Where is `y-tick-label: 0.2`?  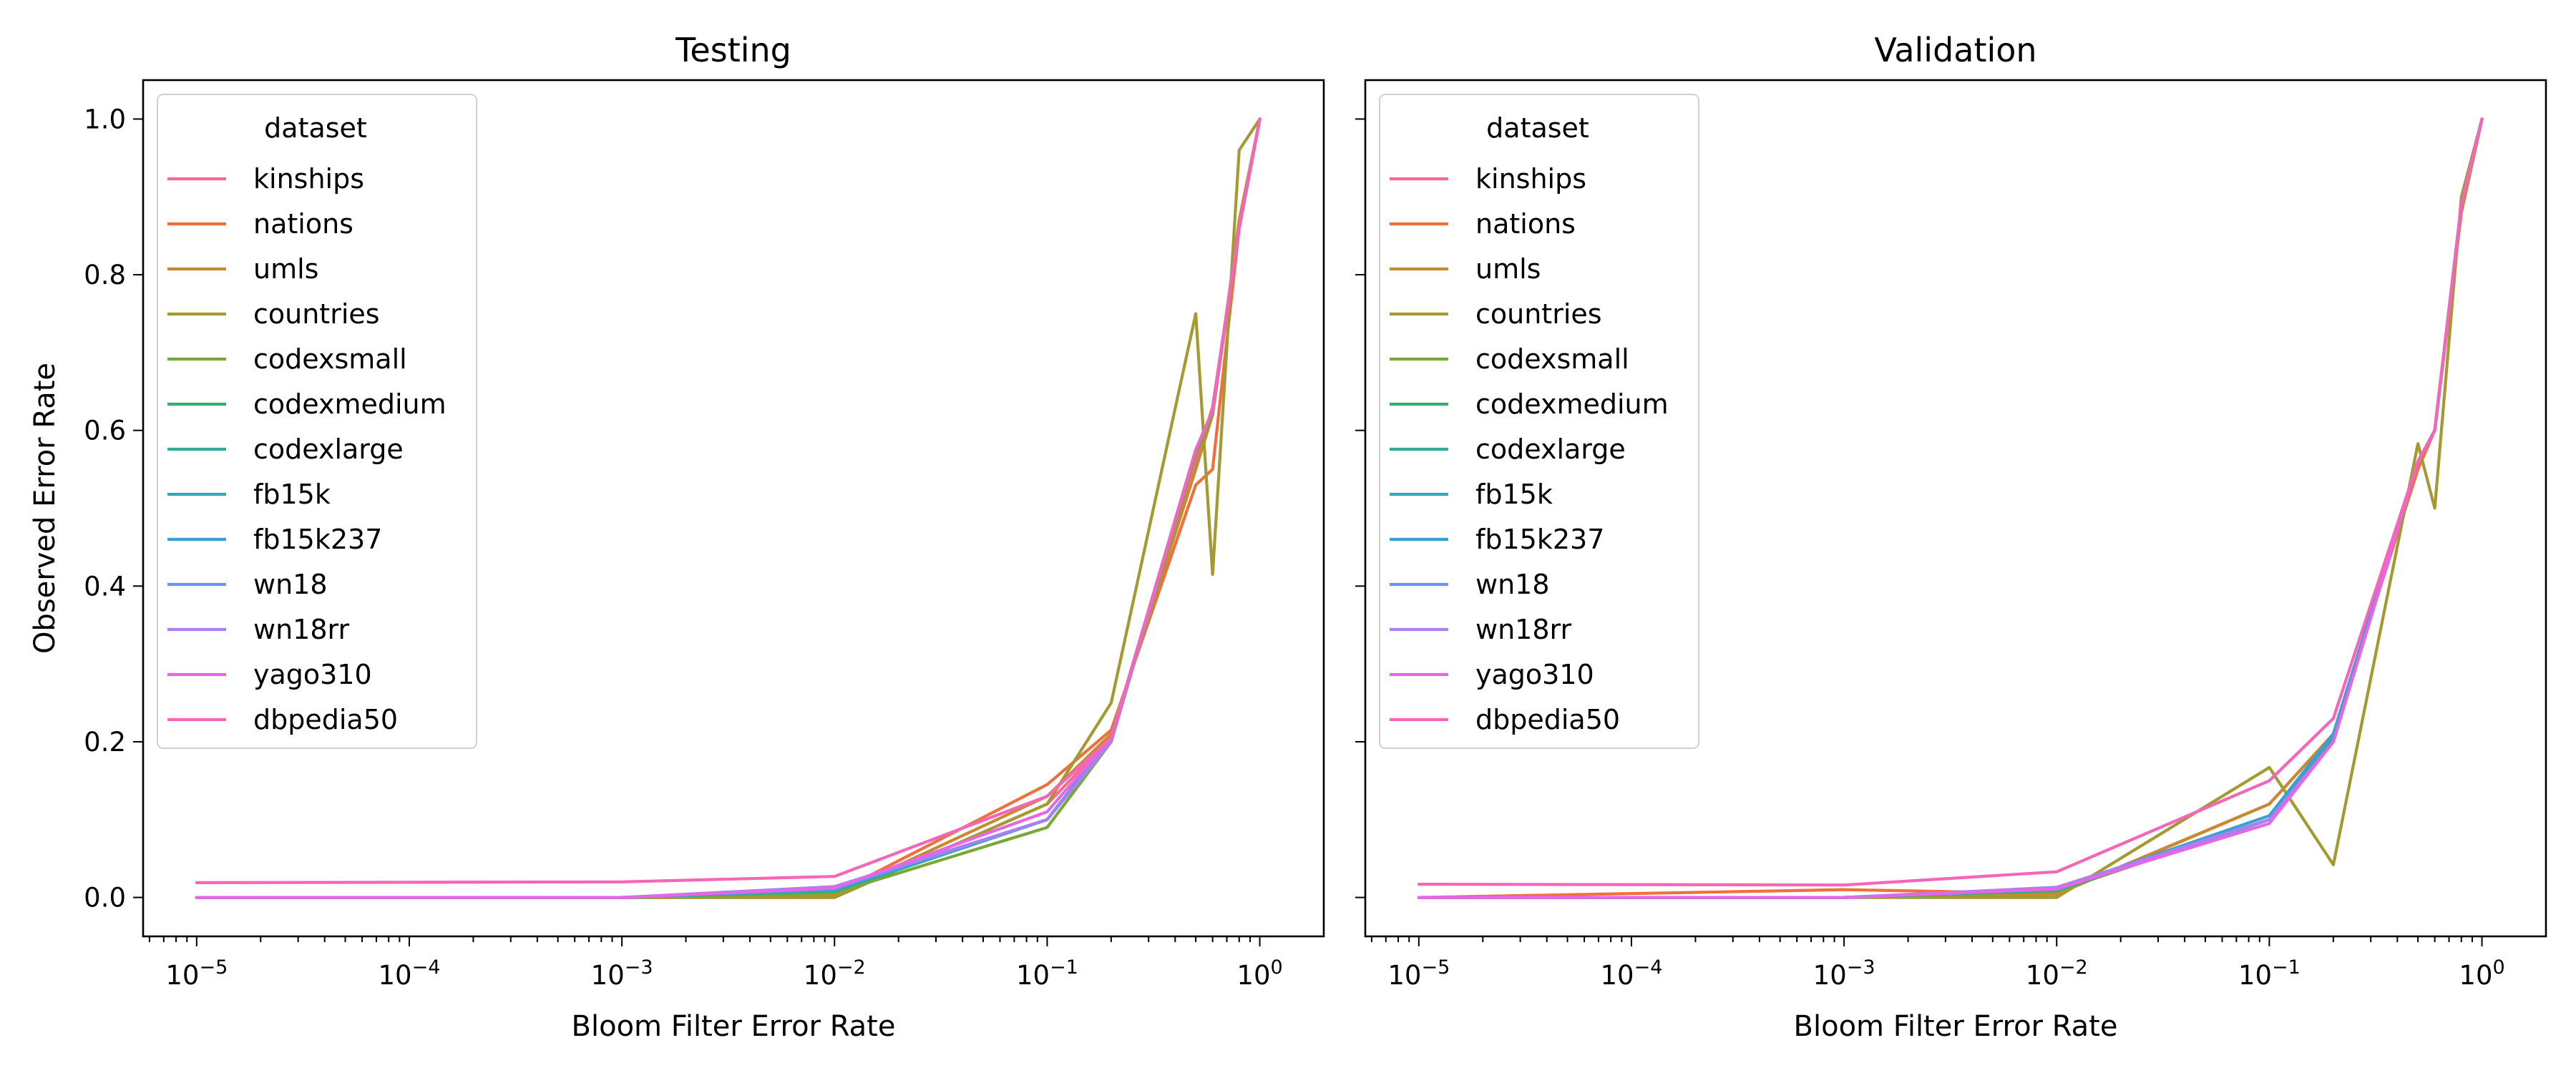 y-tick-label: 0.2 is located at coordinates (105, 742).